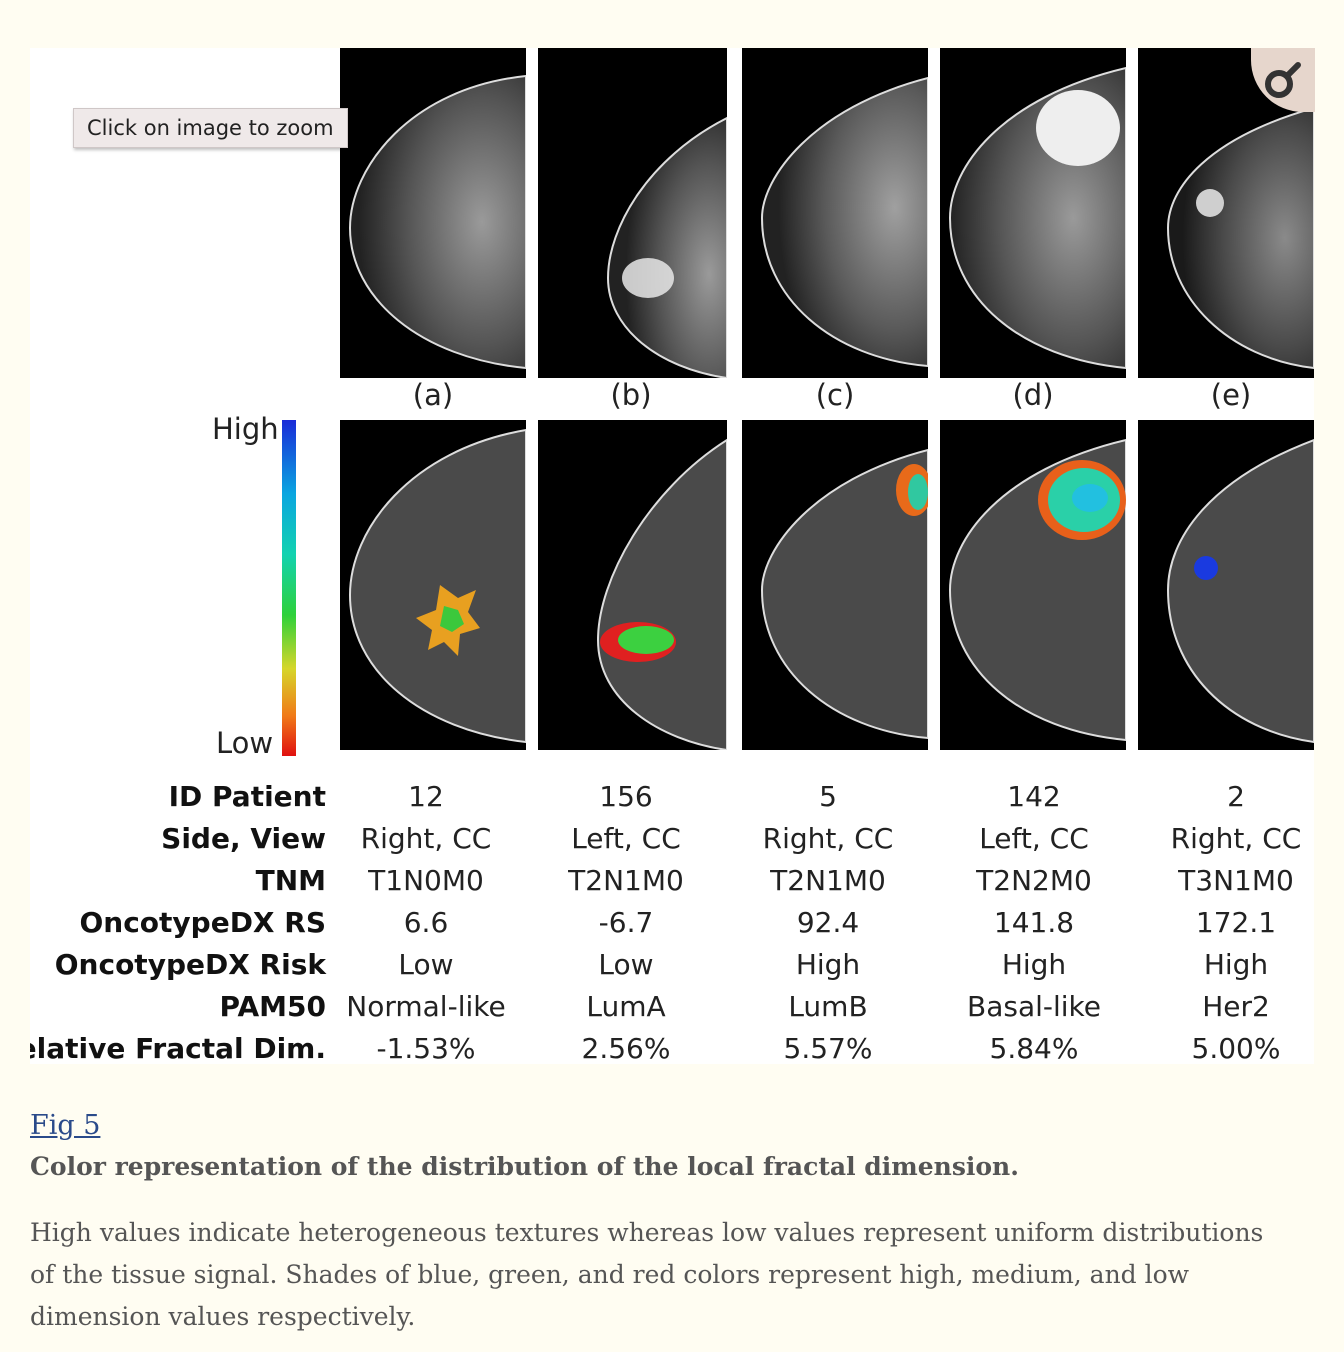 The image size is (1344, 1352). I want to click on table-cell: Basal-like, so click(1034, 1006).